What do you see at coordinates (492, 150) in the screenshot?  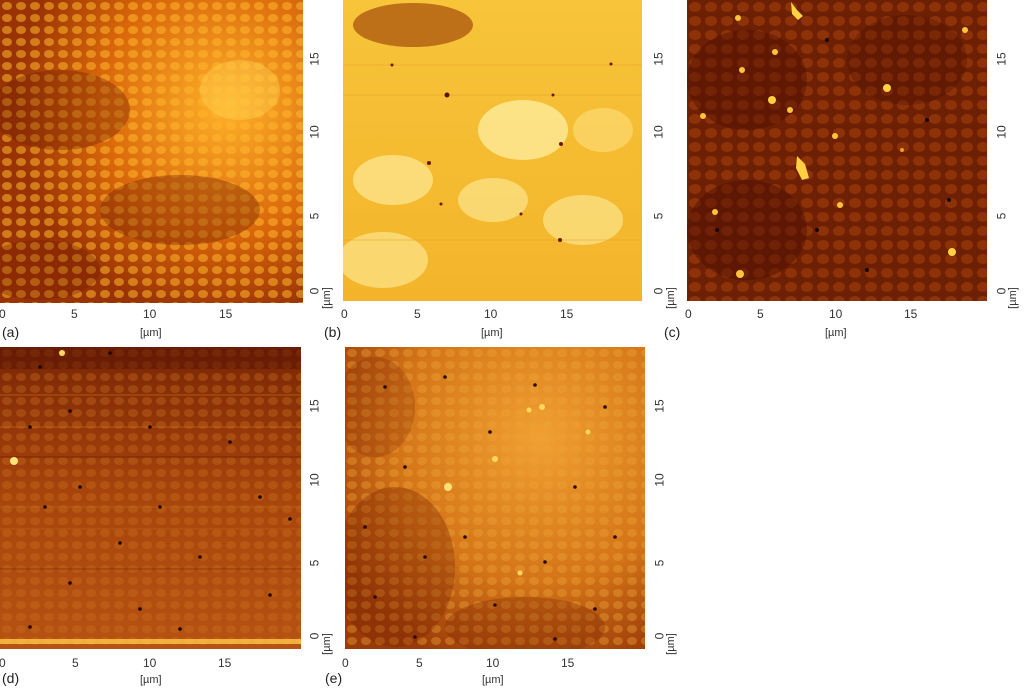 I see `afm-image-b` at bounding box center [492, 150].